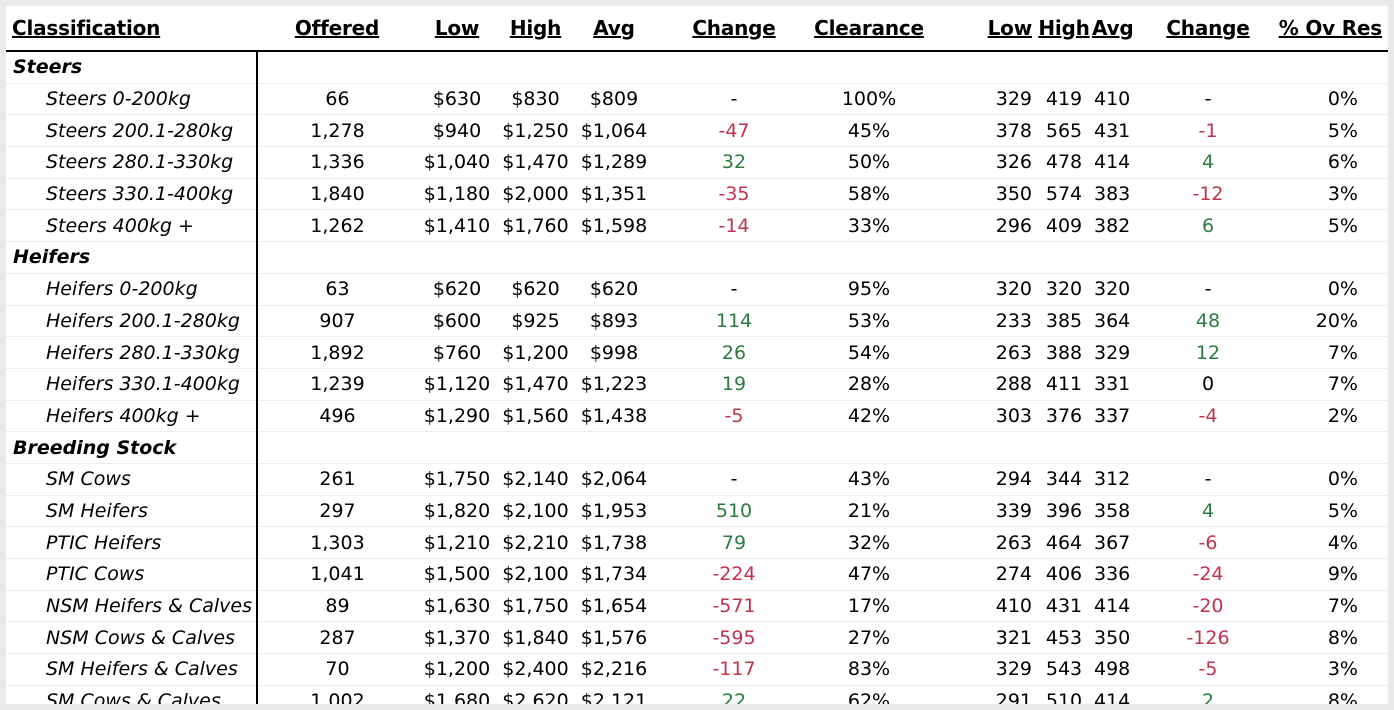 The height and width of the screenshot is (710, 1394). I want to click on cell-avg: $1,351, so click(614, 194).